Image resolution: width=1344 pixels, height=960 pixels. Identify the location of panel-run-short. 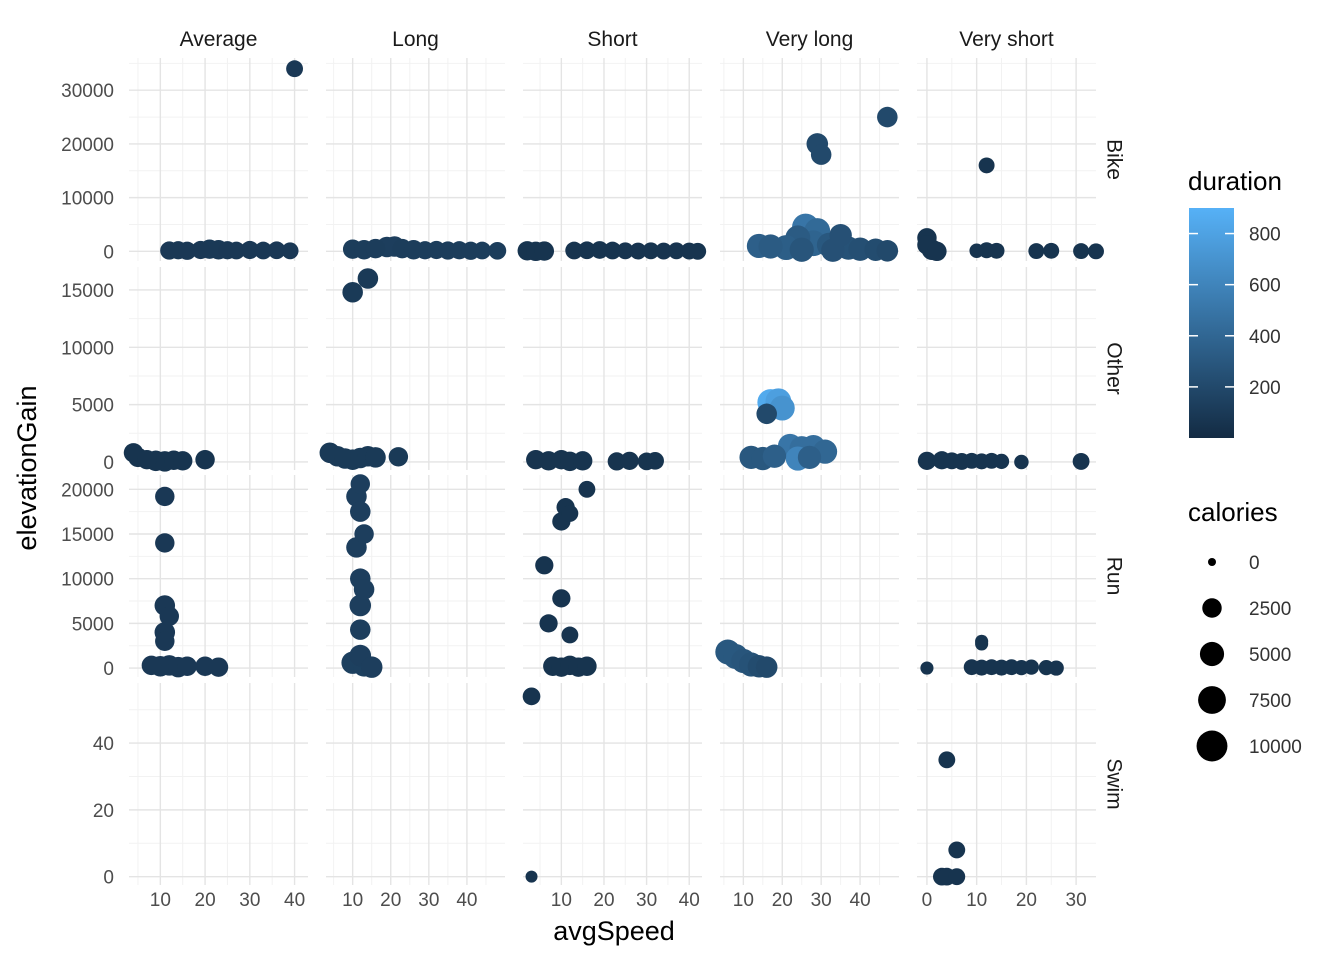
(612, 576).